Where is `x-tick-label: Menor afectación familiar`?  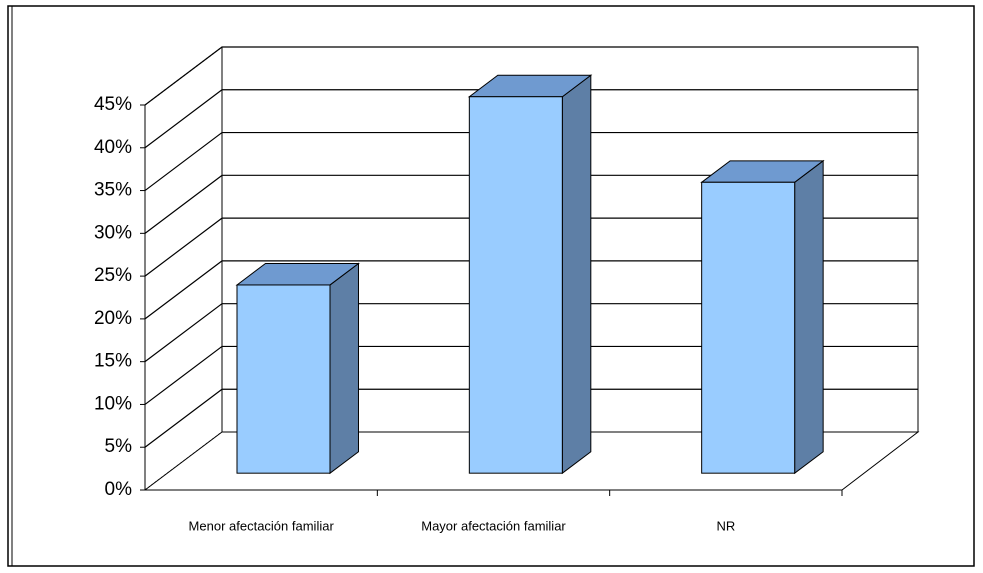
x-tick-label: Menor afectación familiar is located at coordinates (262, 525).